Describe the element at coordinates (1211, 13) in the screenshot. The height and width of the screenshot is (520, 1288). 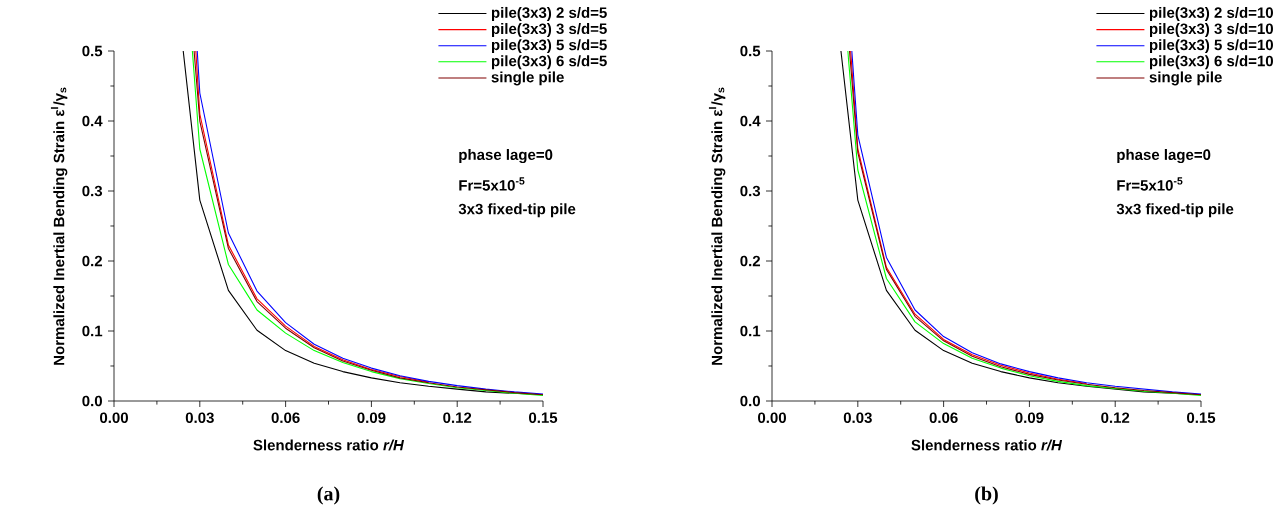
I see `legend-label: pile(3x3) 2 s/d=10` at that location.